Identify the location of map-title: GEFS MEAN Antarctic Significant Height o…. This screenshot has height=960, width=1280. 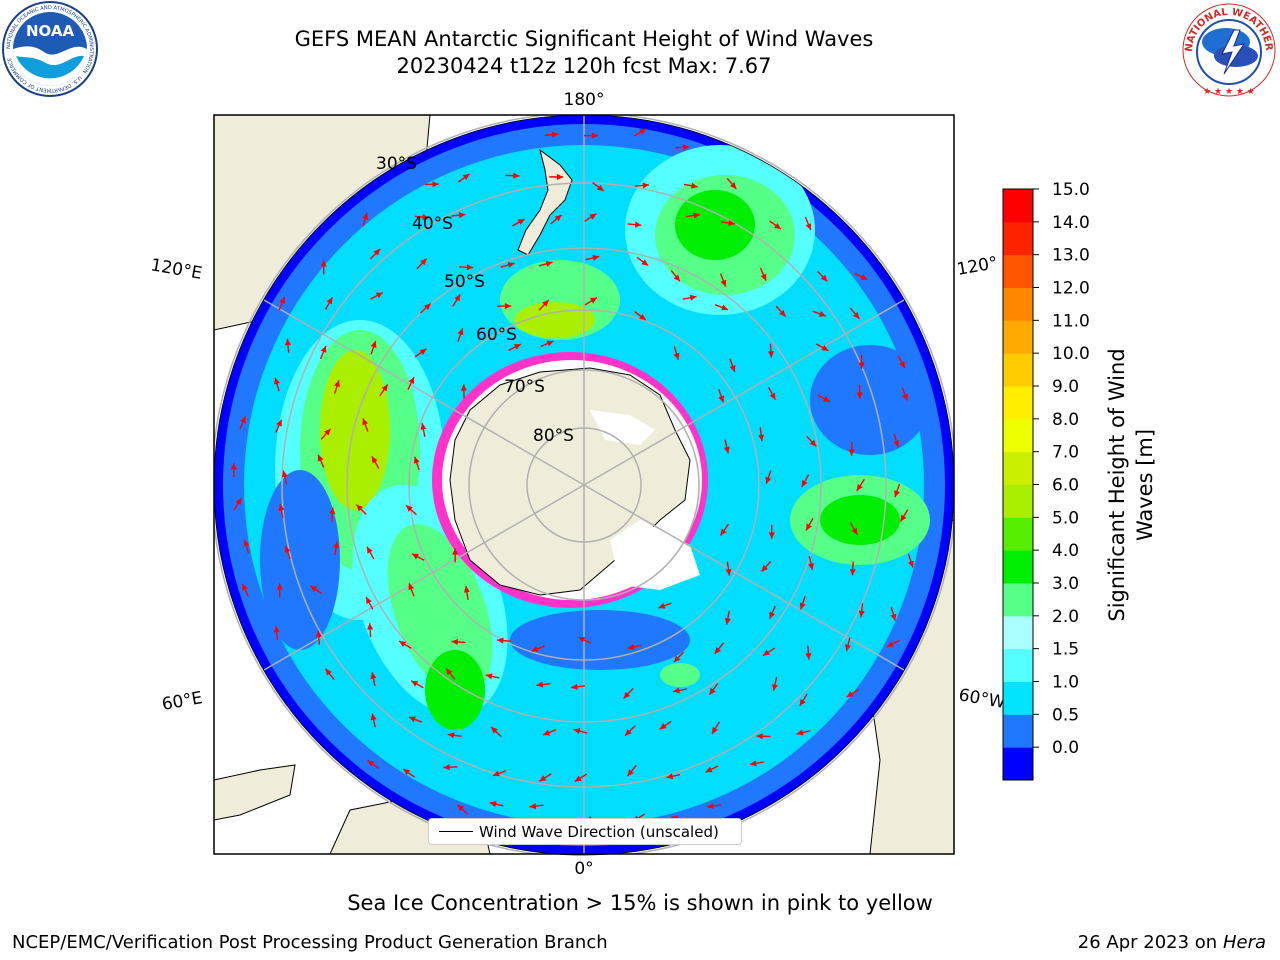
(584, 39).